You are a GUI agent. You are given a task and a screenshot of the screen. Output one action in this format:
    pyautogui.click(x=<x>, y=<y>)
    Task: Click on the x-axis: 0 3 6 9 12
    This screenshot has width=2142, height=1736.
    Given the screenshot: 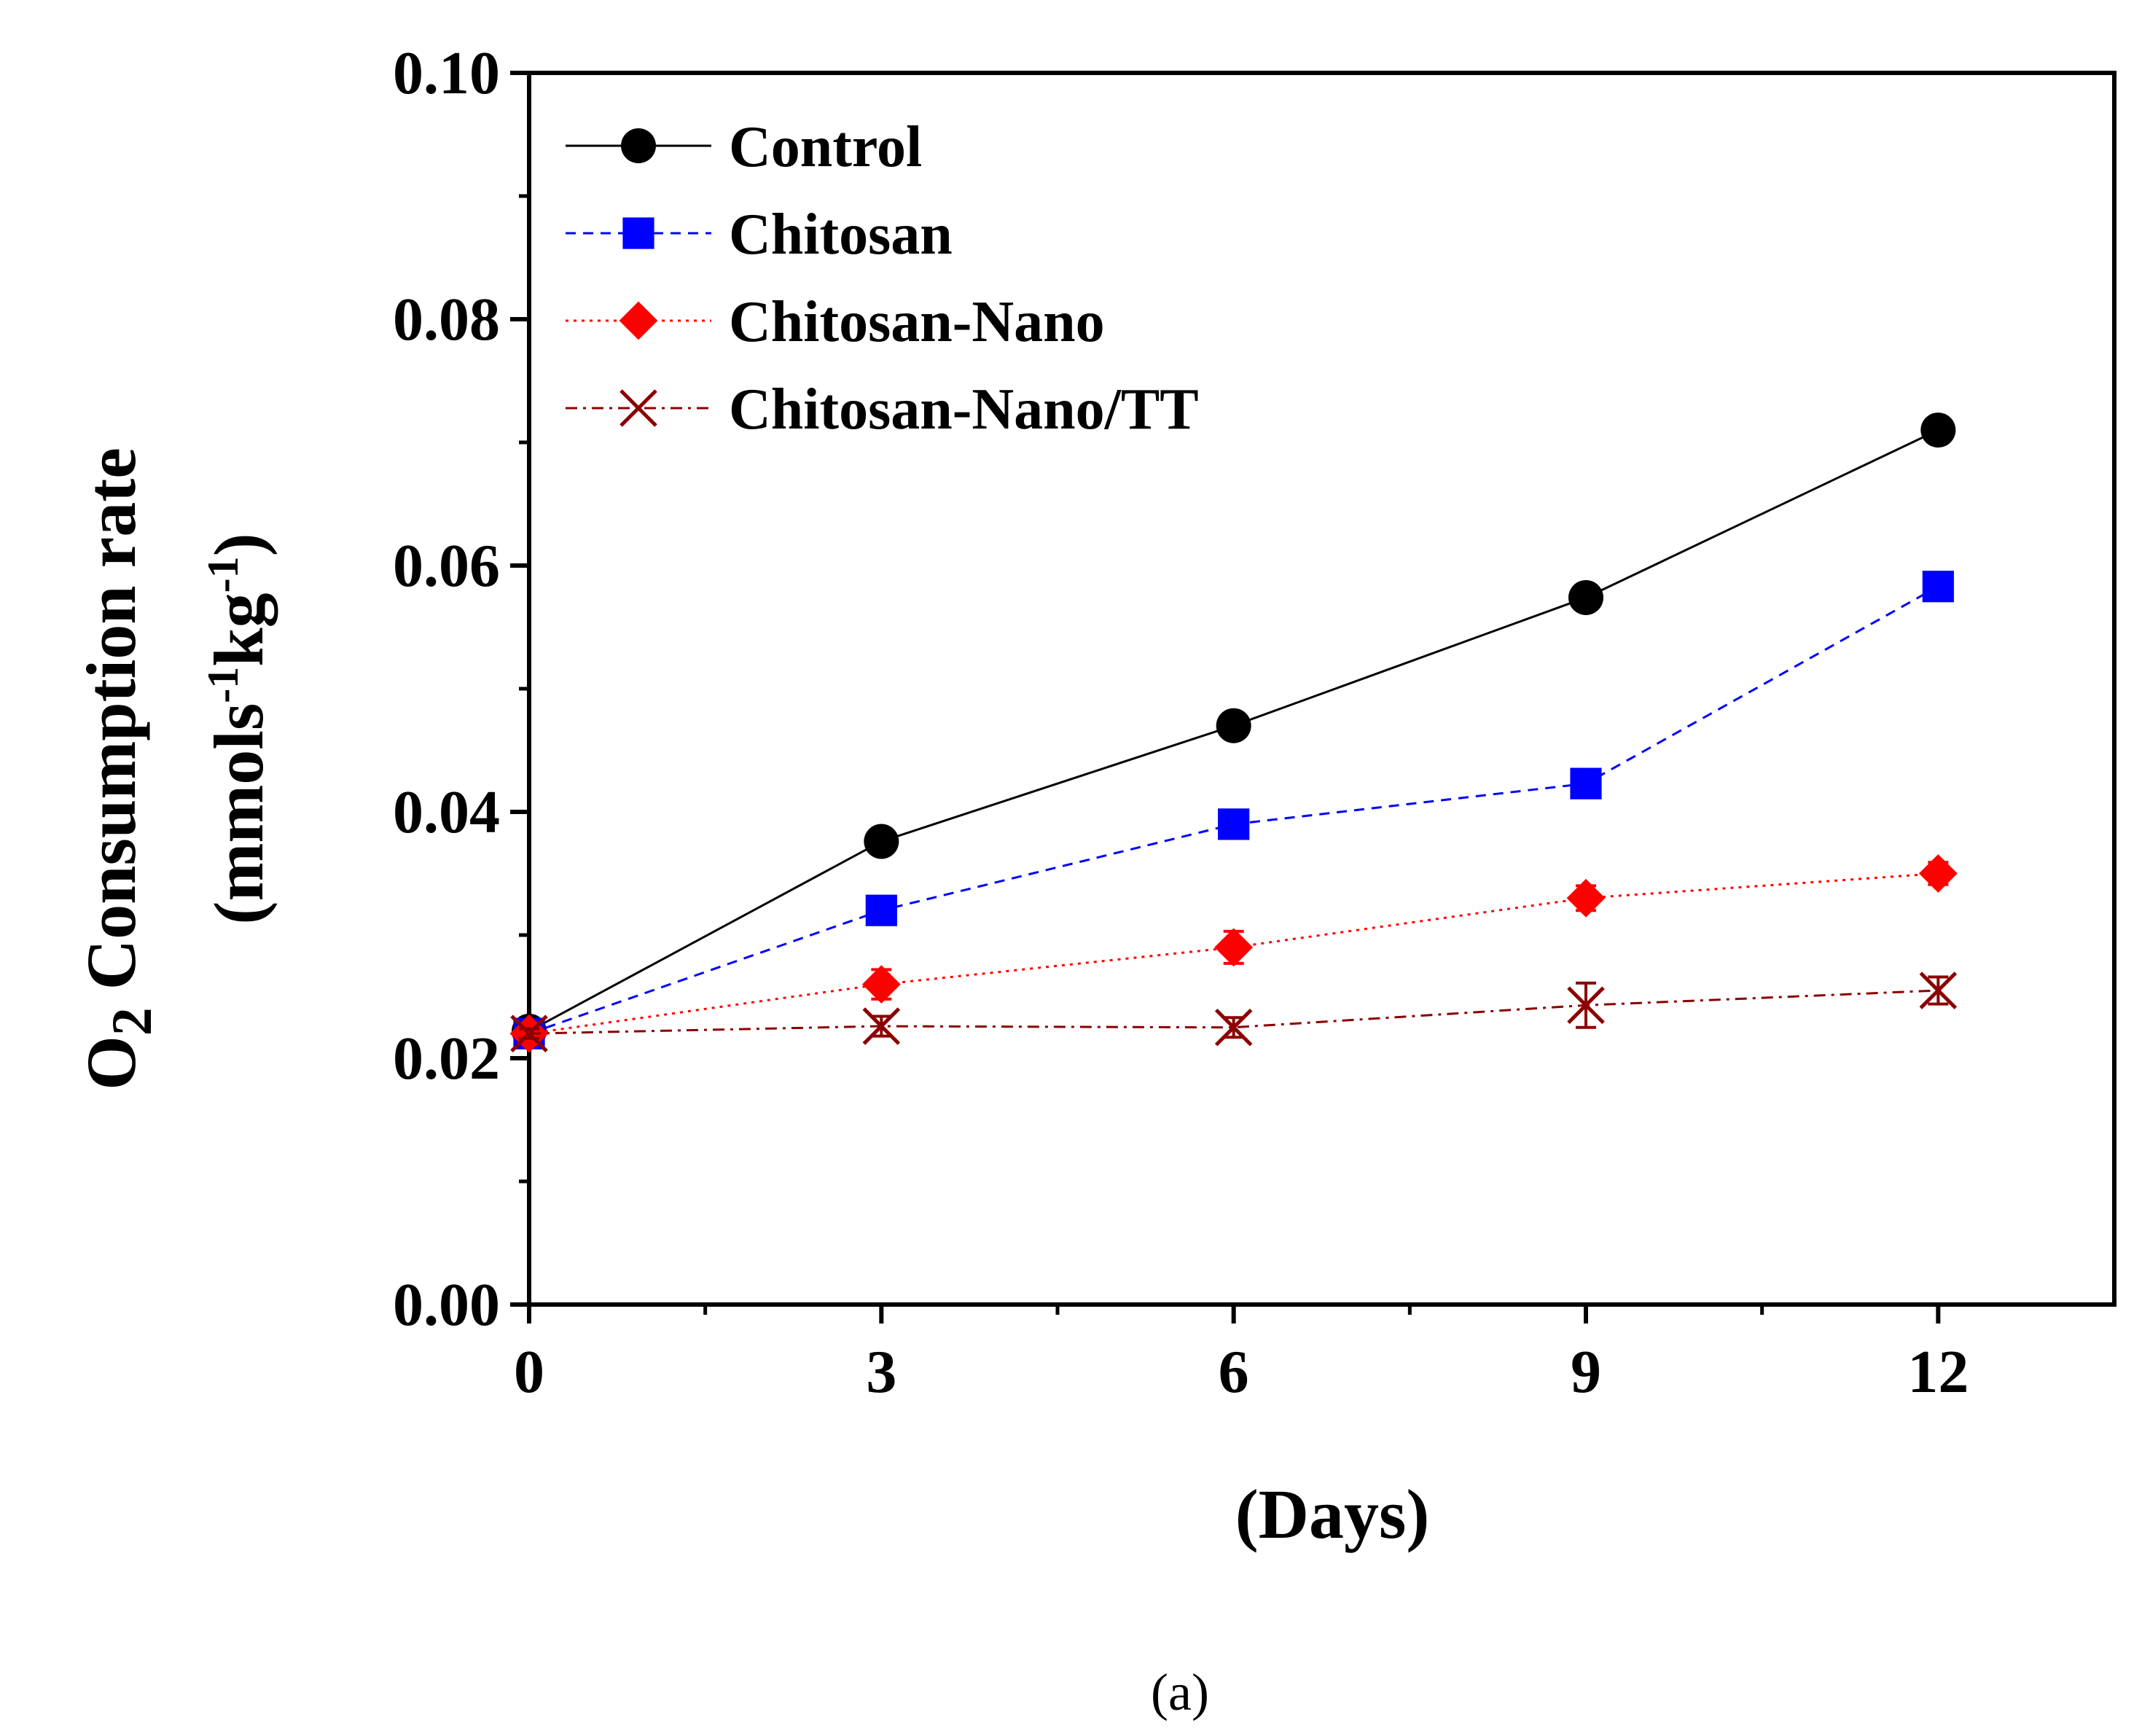 What is the action you would take?
    pyautogui.click(x=1241, y=1355)
    